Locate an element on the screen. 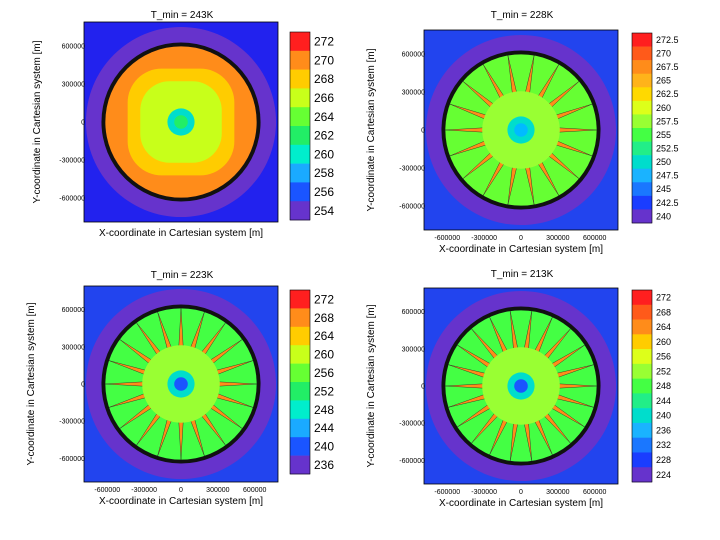 The height and width of the screenshot is (540, 720). colorbar: 272 268 264 260 256 252 248 244 240 236 232 228 224 is located at coordinates (651, 386).